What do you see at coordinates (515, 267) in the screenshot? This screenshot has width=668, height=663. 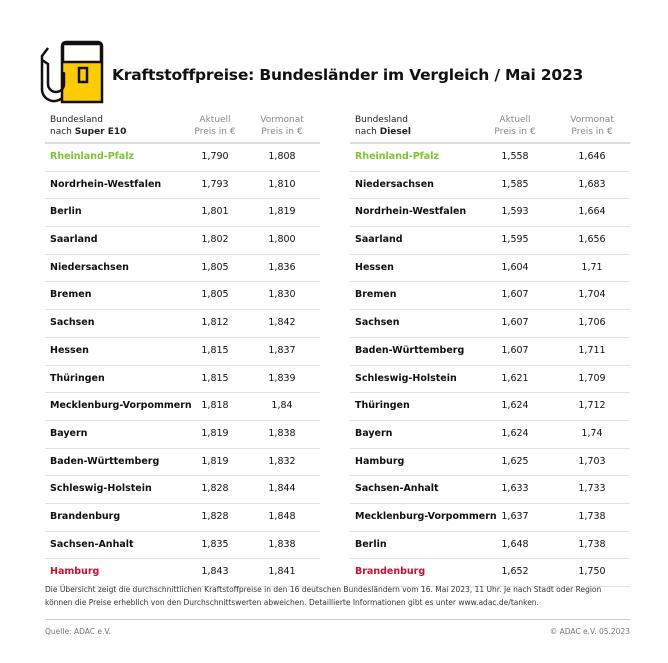 I see `current-price: 1,604` at bounding box center [515, 267].